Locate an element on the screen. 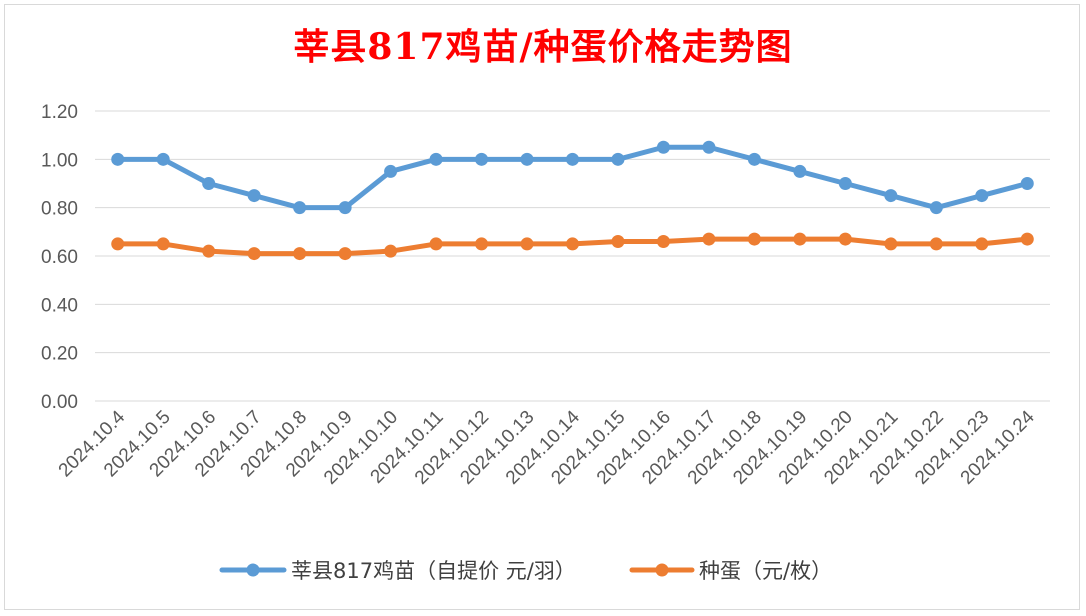 This screenshot has width=1086, height=616. y-tick-label: 0.60 is located at coordinates (59, 257).